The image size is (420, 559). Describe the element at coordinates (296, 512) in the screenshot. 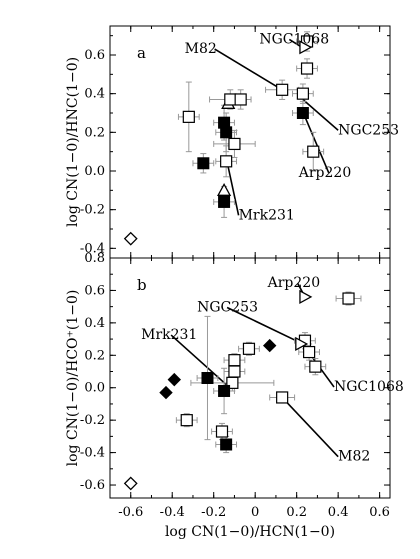

I see `x-tick-label: 0.2` at that location.